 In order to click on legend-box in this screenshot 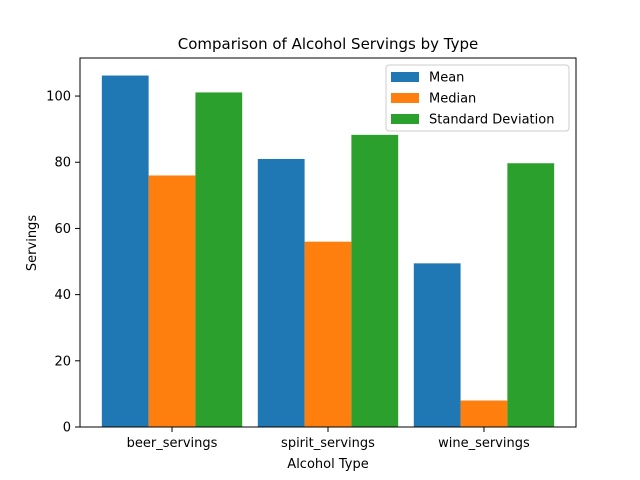, I will do `click(477, 98)`.